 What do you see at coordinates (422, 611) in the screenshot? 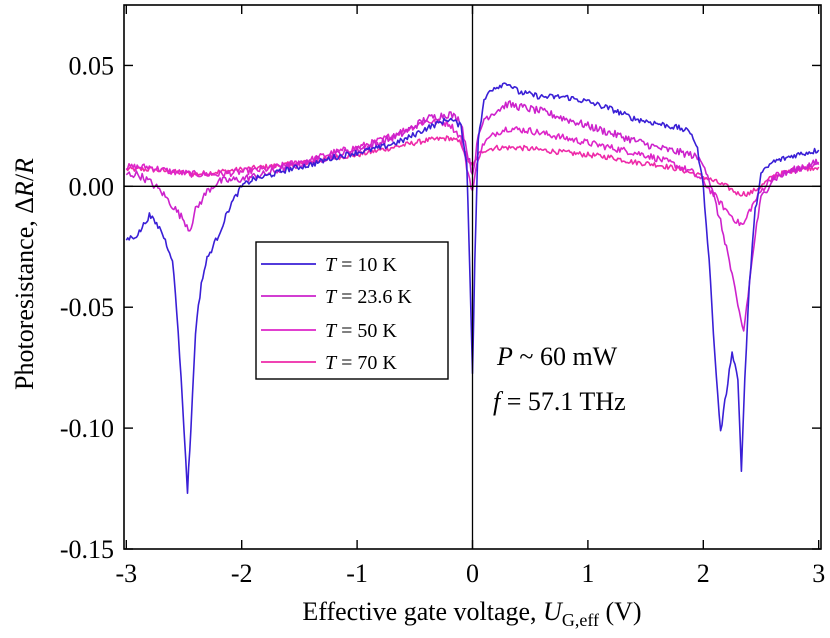
I see `x-axis-title-prefix: Effective gate voltage,` at bounding box center [422, 611].